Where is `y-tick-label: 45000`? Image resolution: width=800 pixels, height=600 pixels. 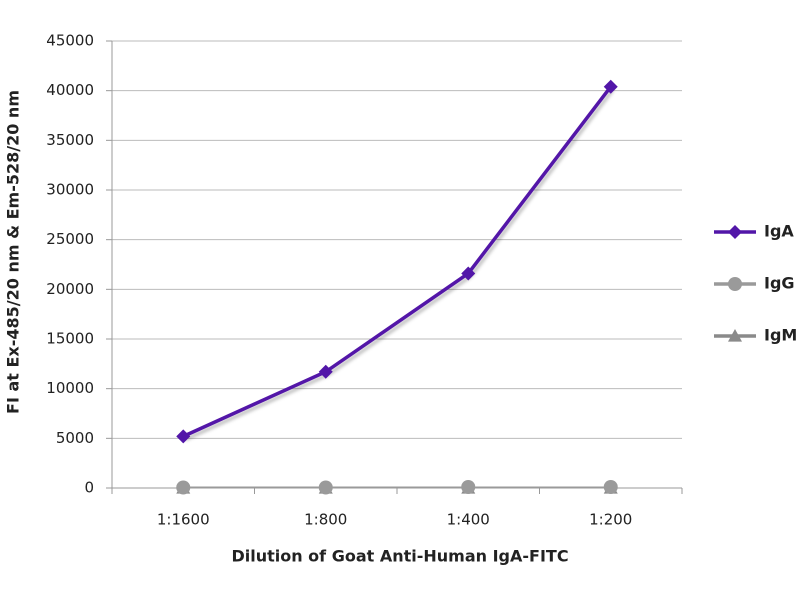 y-tick-label: 45000 is located at coordinates (70, 41).